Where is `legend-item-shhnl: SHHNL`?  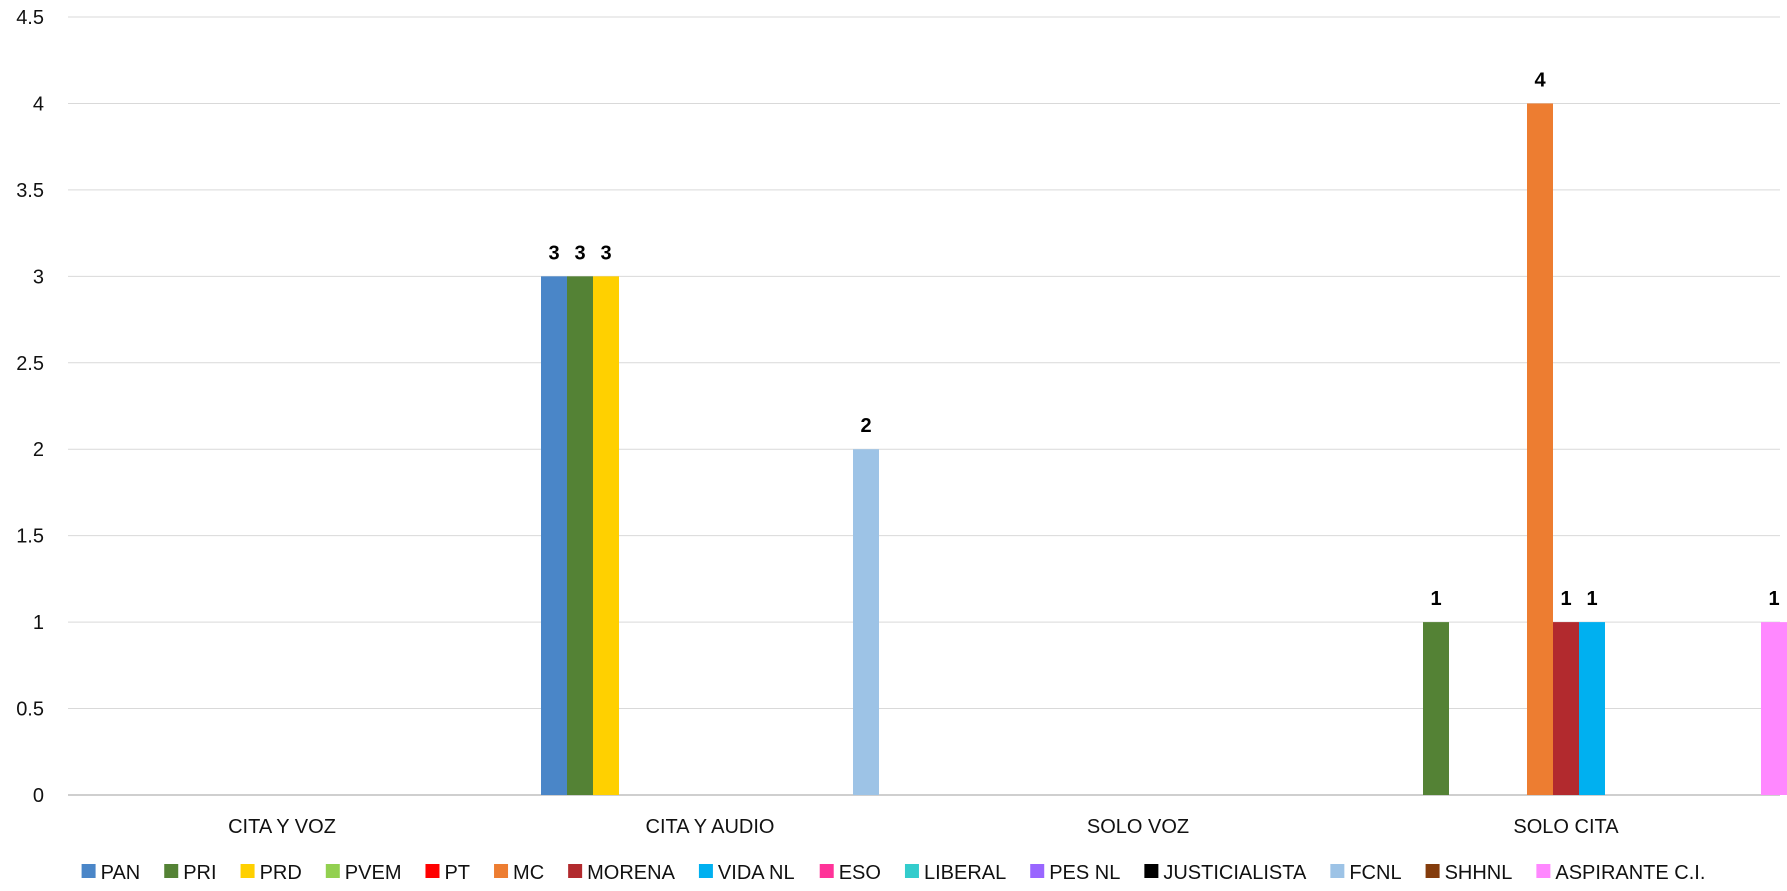
legend-item-shhnl: SHHNL is located at coordinates (1469, 873).